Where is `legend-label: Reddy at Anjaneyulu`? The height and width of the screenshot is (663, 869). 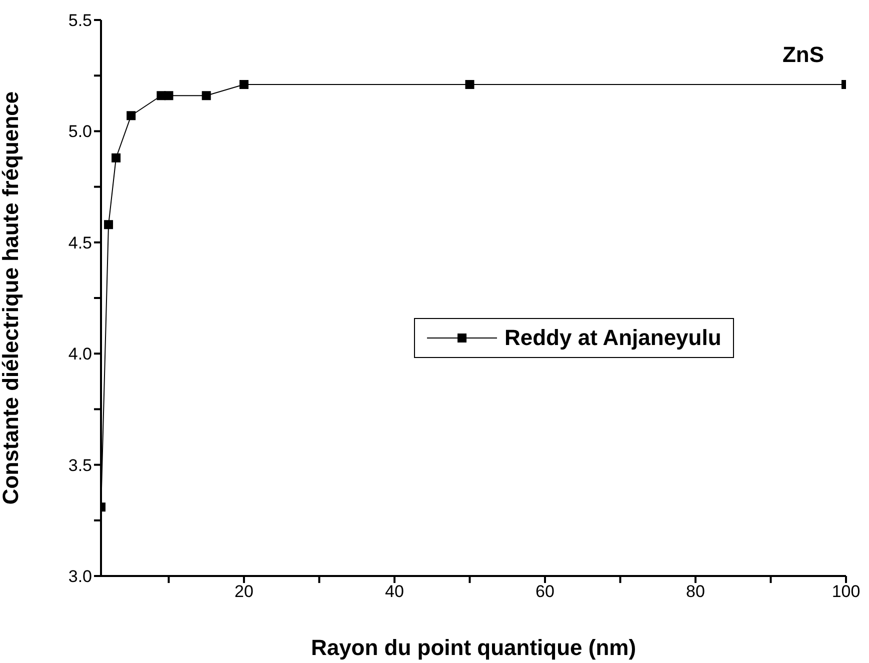 legend-label: Reddy at Anjaneyulu is located at coordinates (613, 338).